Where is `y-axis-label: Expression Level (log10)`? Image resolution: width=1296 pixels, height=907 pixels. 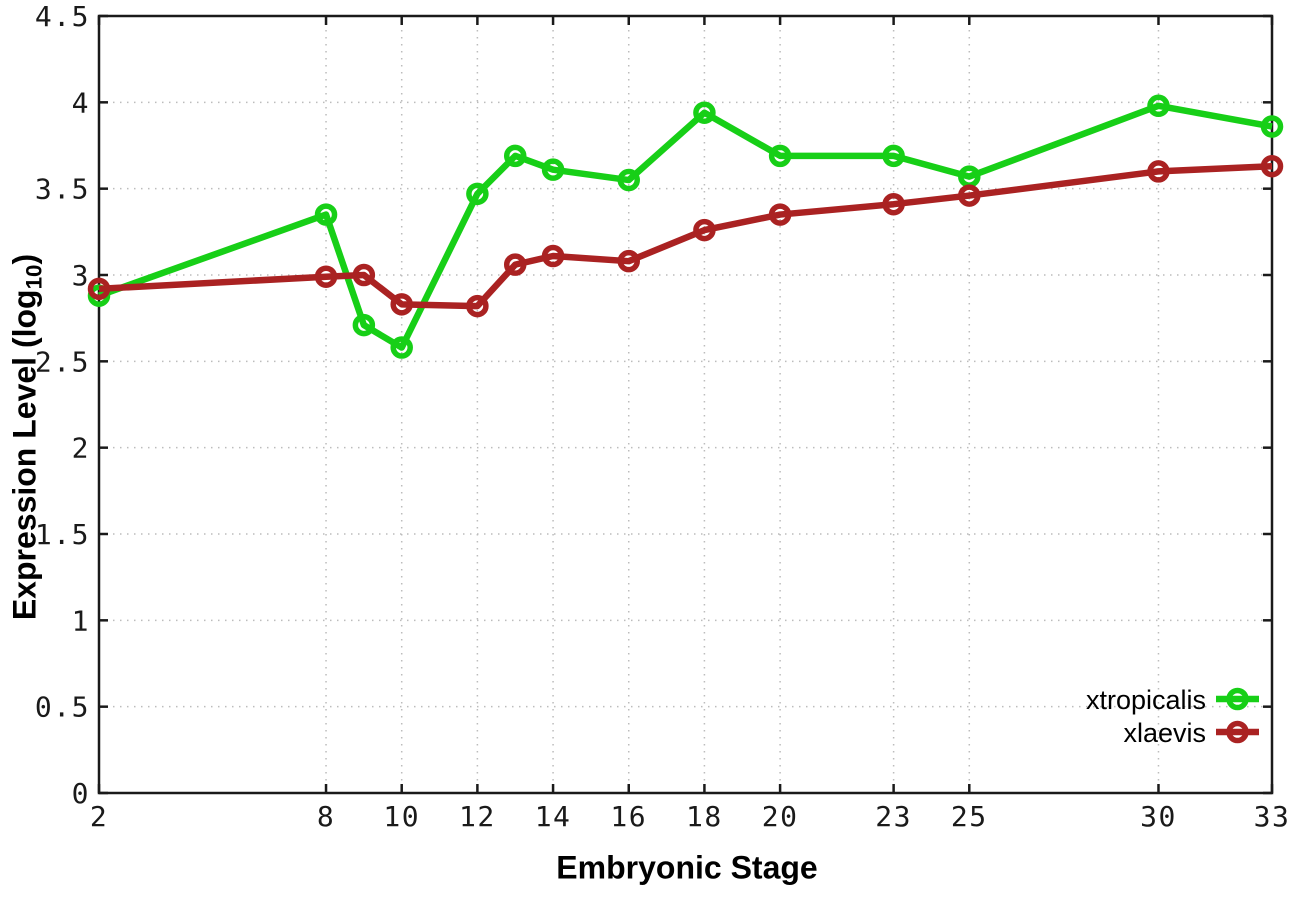
y-axis-label: Expression Level (log10) is located at coordinates (26, 437).